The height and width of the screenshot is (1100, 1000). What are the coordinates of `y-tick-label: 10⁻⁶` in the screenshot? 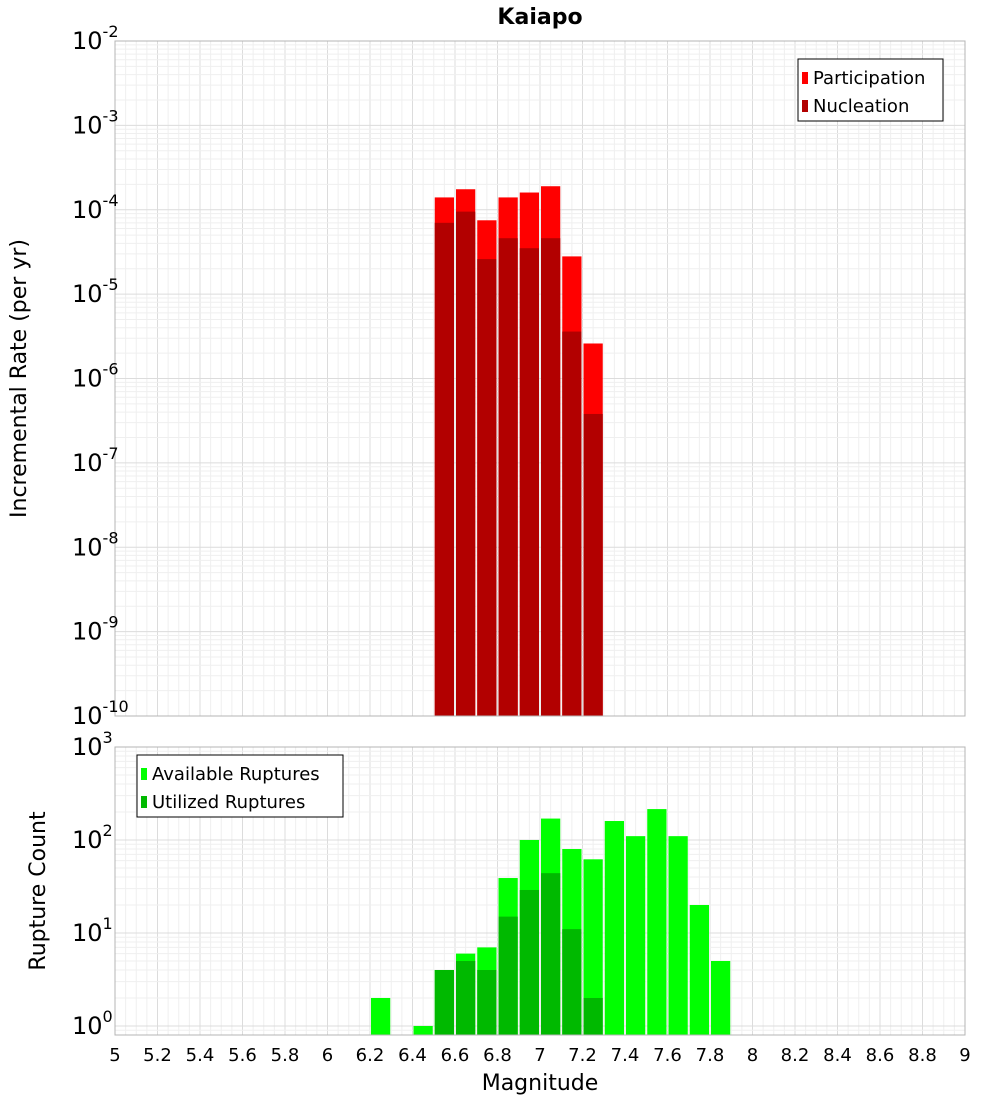 It's located at (95, 376).